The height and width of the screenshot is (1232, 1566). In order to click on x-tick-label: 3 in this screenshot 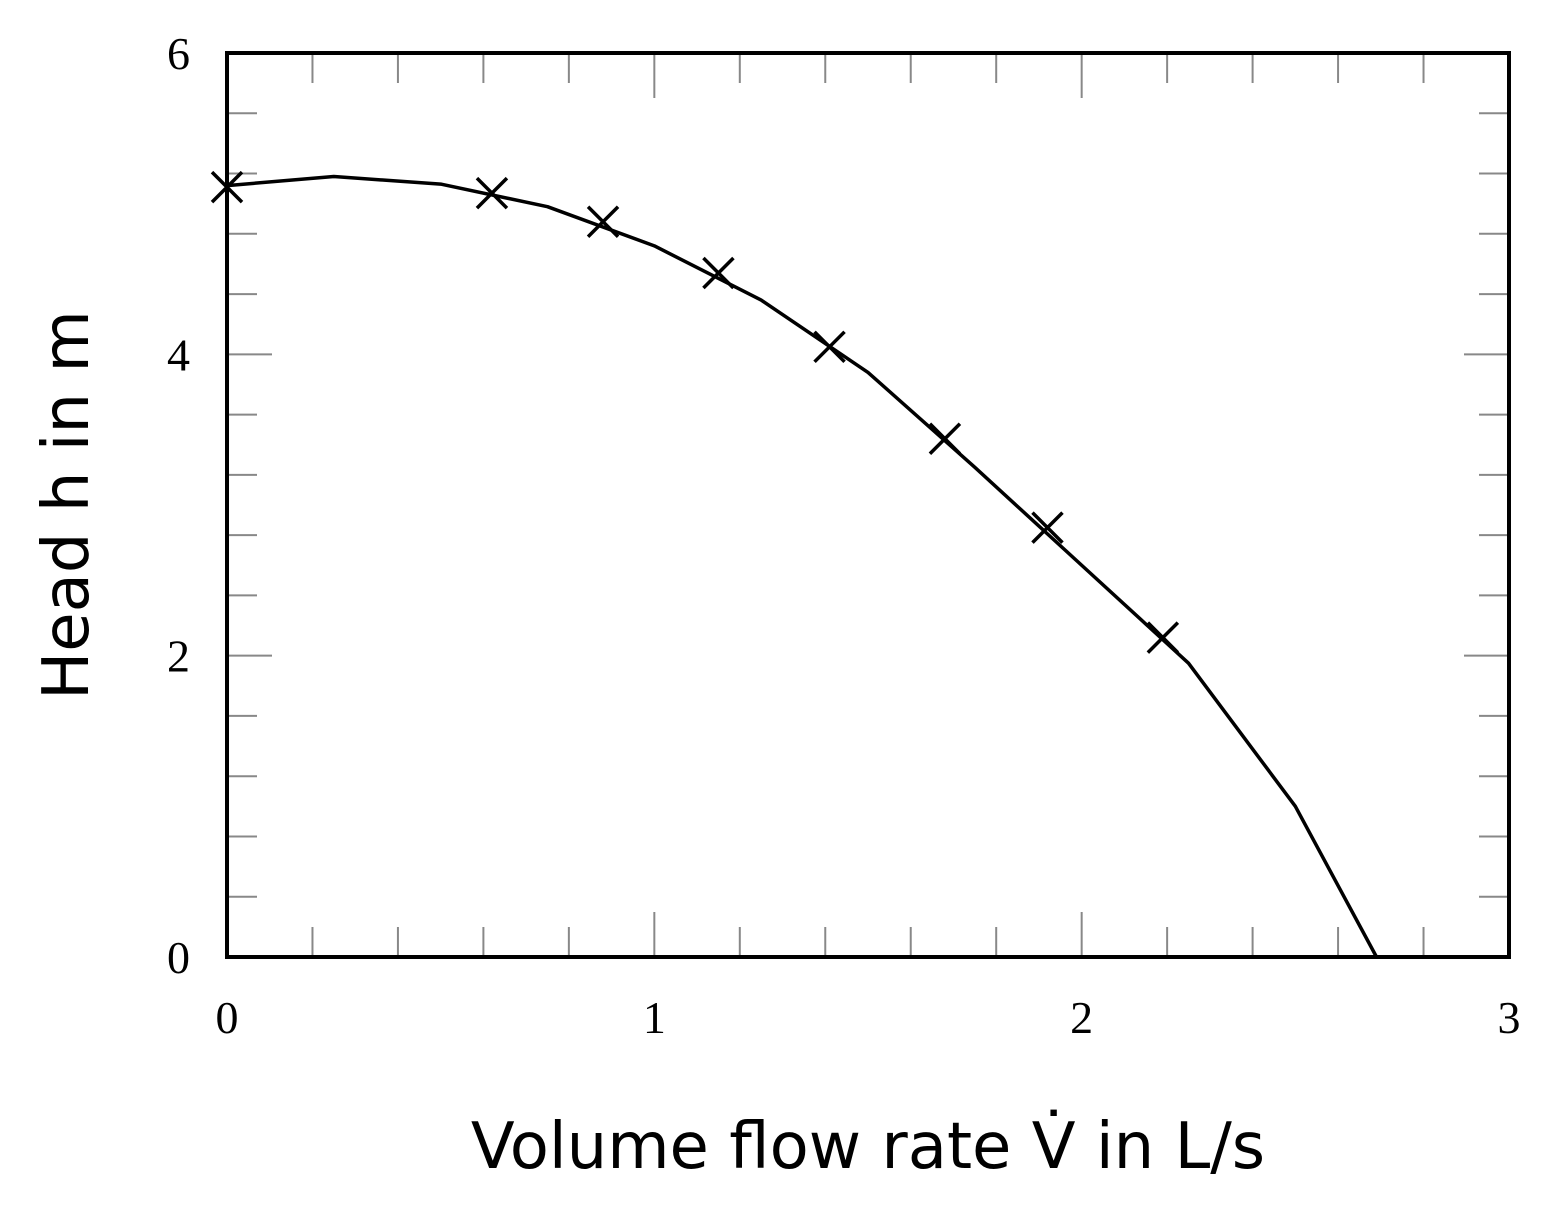, I will do `click(1509, 1017)`.